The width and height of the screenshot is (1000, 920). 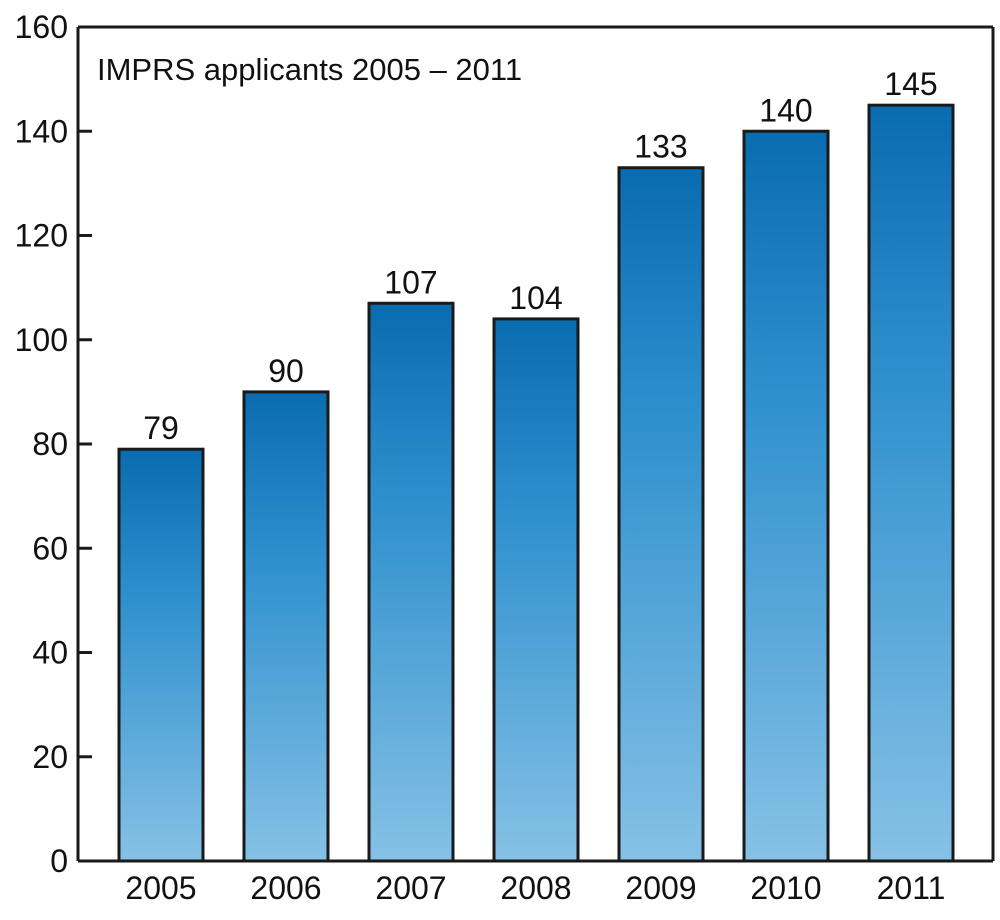 I want to click on x-tick-label: 2009, so click(x=660, y=888).